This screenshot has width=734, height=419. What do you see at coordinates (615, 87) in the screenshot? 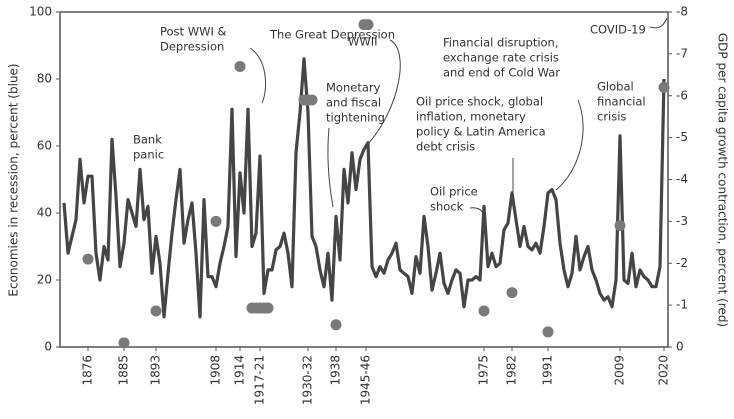
I see `annotation: Global` at bounding box center [615, 87].